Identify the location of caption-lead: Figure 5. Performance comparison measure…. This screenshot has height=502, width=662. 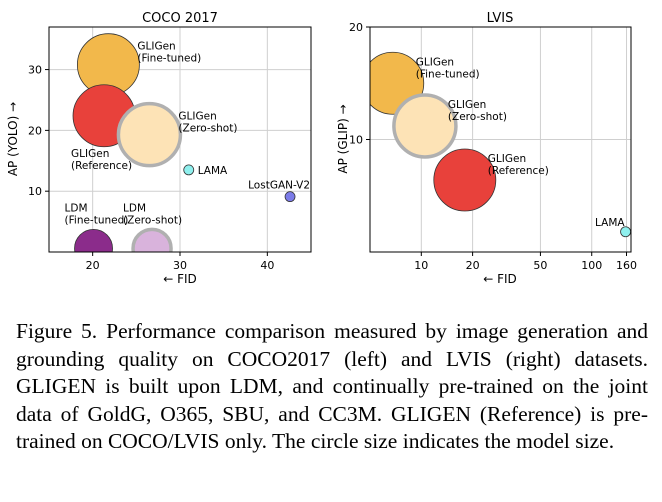
(332, 345).